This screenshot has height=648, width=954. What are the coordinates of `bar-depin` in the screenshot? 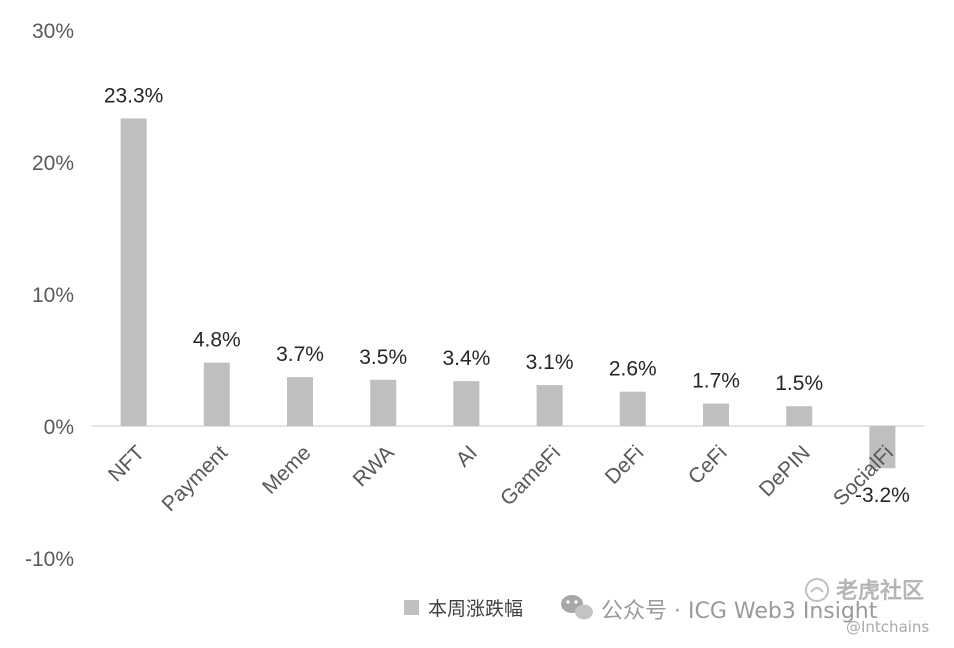 It's located at (799, 416).